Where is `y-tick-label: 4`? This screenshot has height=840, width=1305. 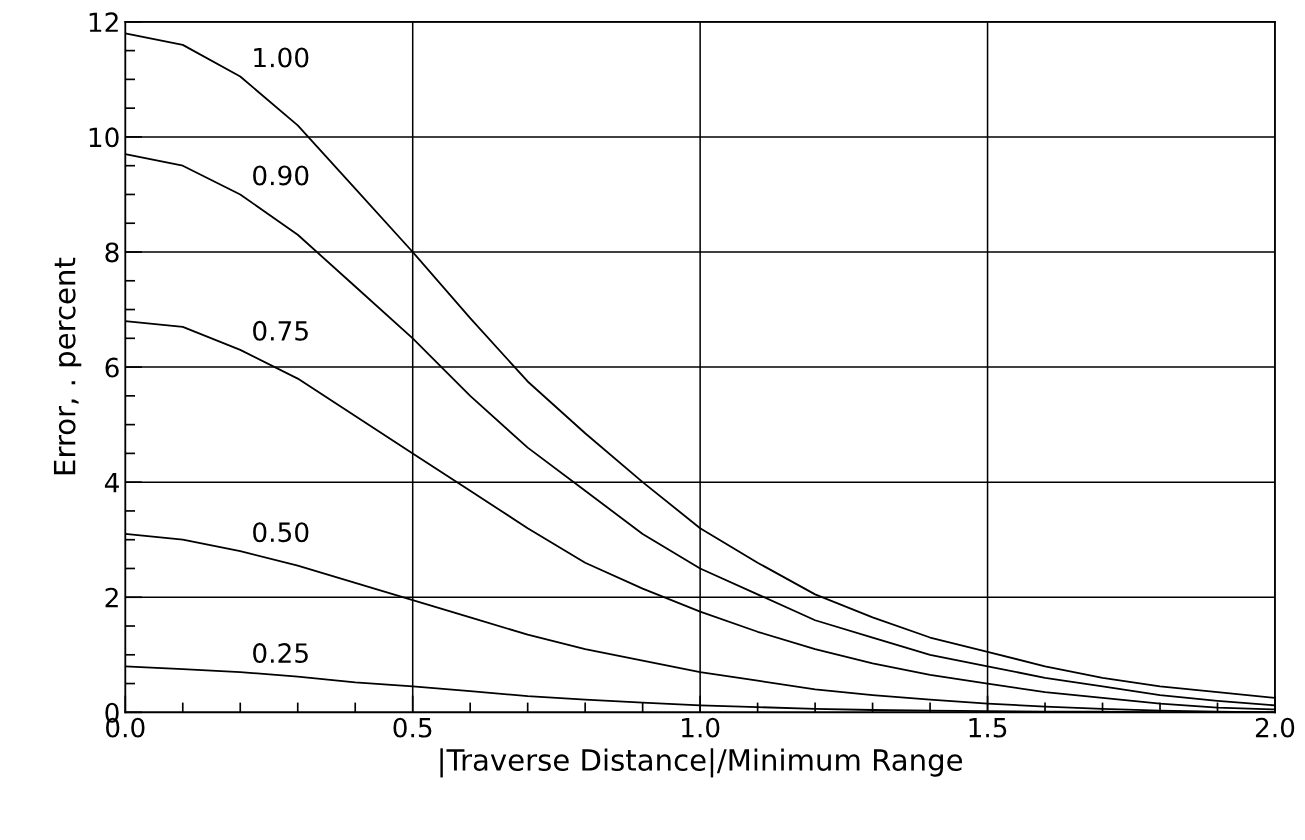 y-tick-label: 4 is located at coordinates (111, 482).